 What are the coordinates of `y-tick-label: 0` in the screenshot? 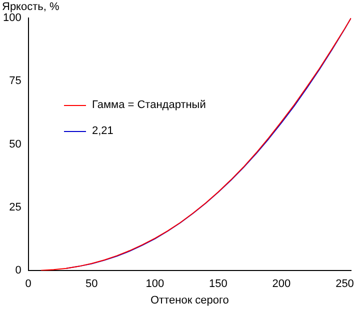 It's located at (18, 270).